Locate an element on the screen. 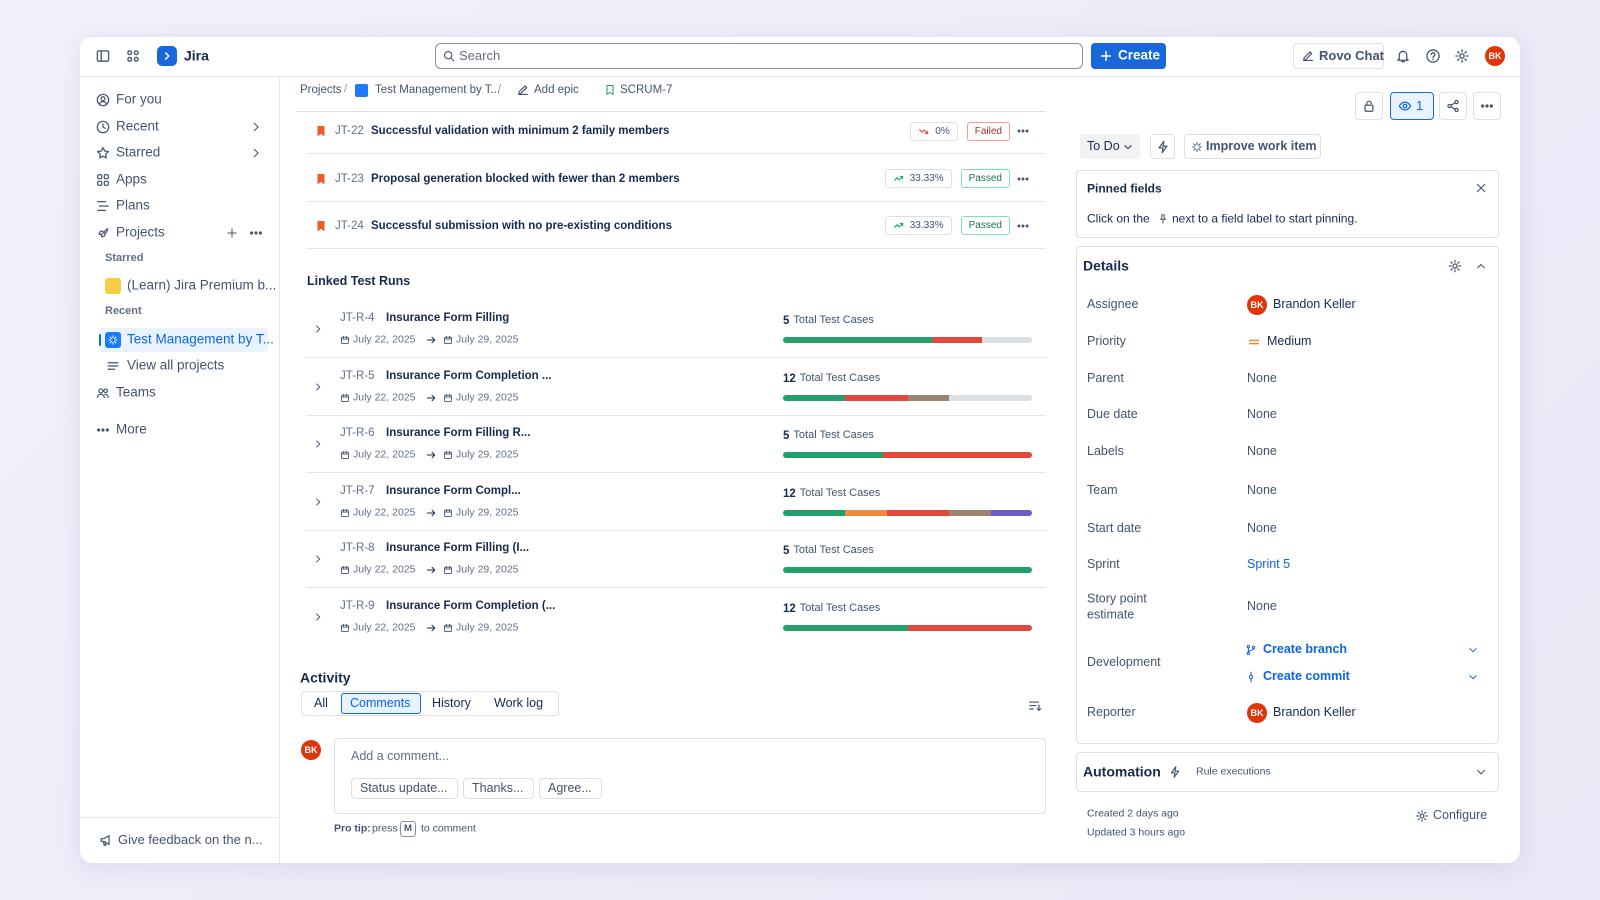 The width and height of the screenshot is (1600, 900). field-value: None is located at coordinates (1262, 451).